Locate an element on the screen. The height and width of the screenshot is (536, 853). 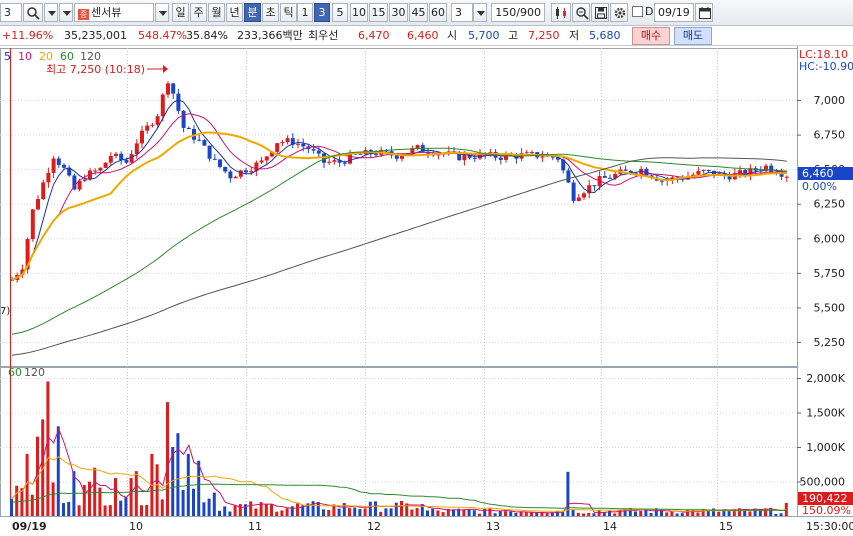
period-tab: 주 is located at coordinates (198, 12).